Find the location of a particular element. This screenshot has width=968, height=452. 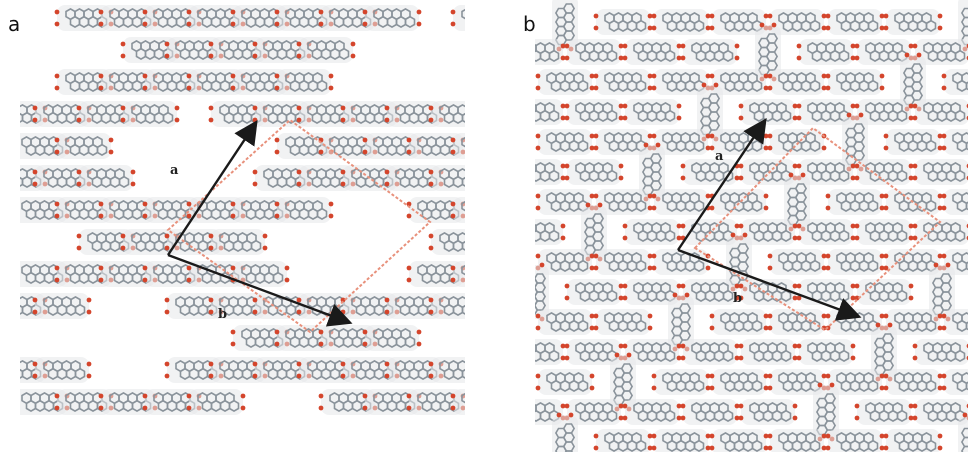

panel-b-letter: b is located at coordinates (529, 24).